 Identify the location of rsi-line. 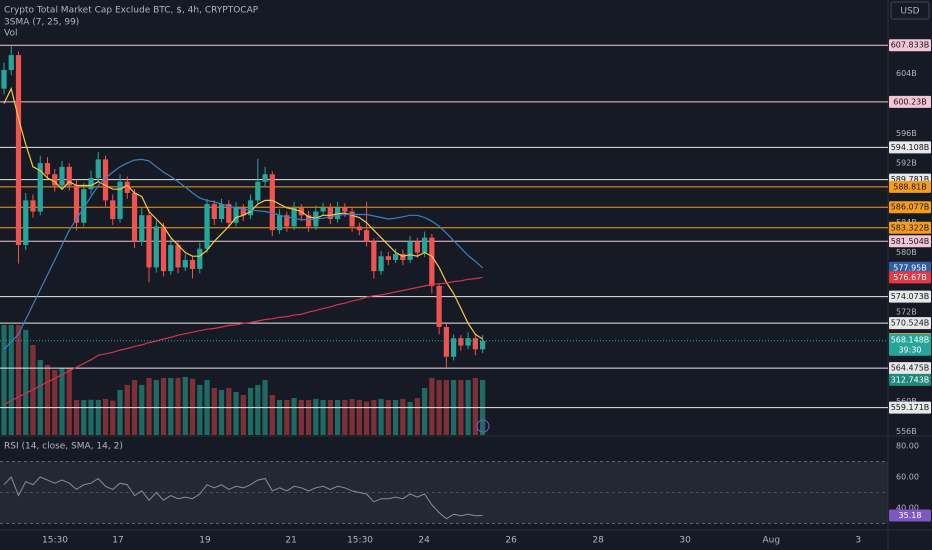
(243, 498).